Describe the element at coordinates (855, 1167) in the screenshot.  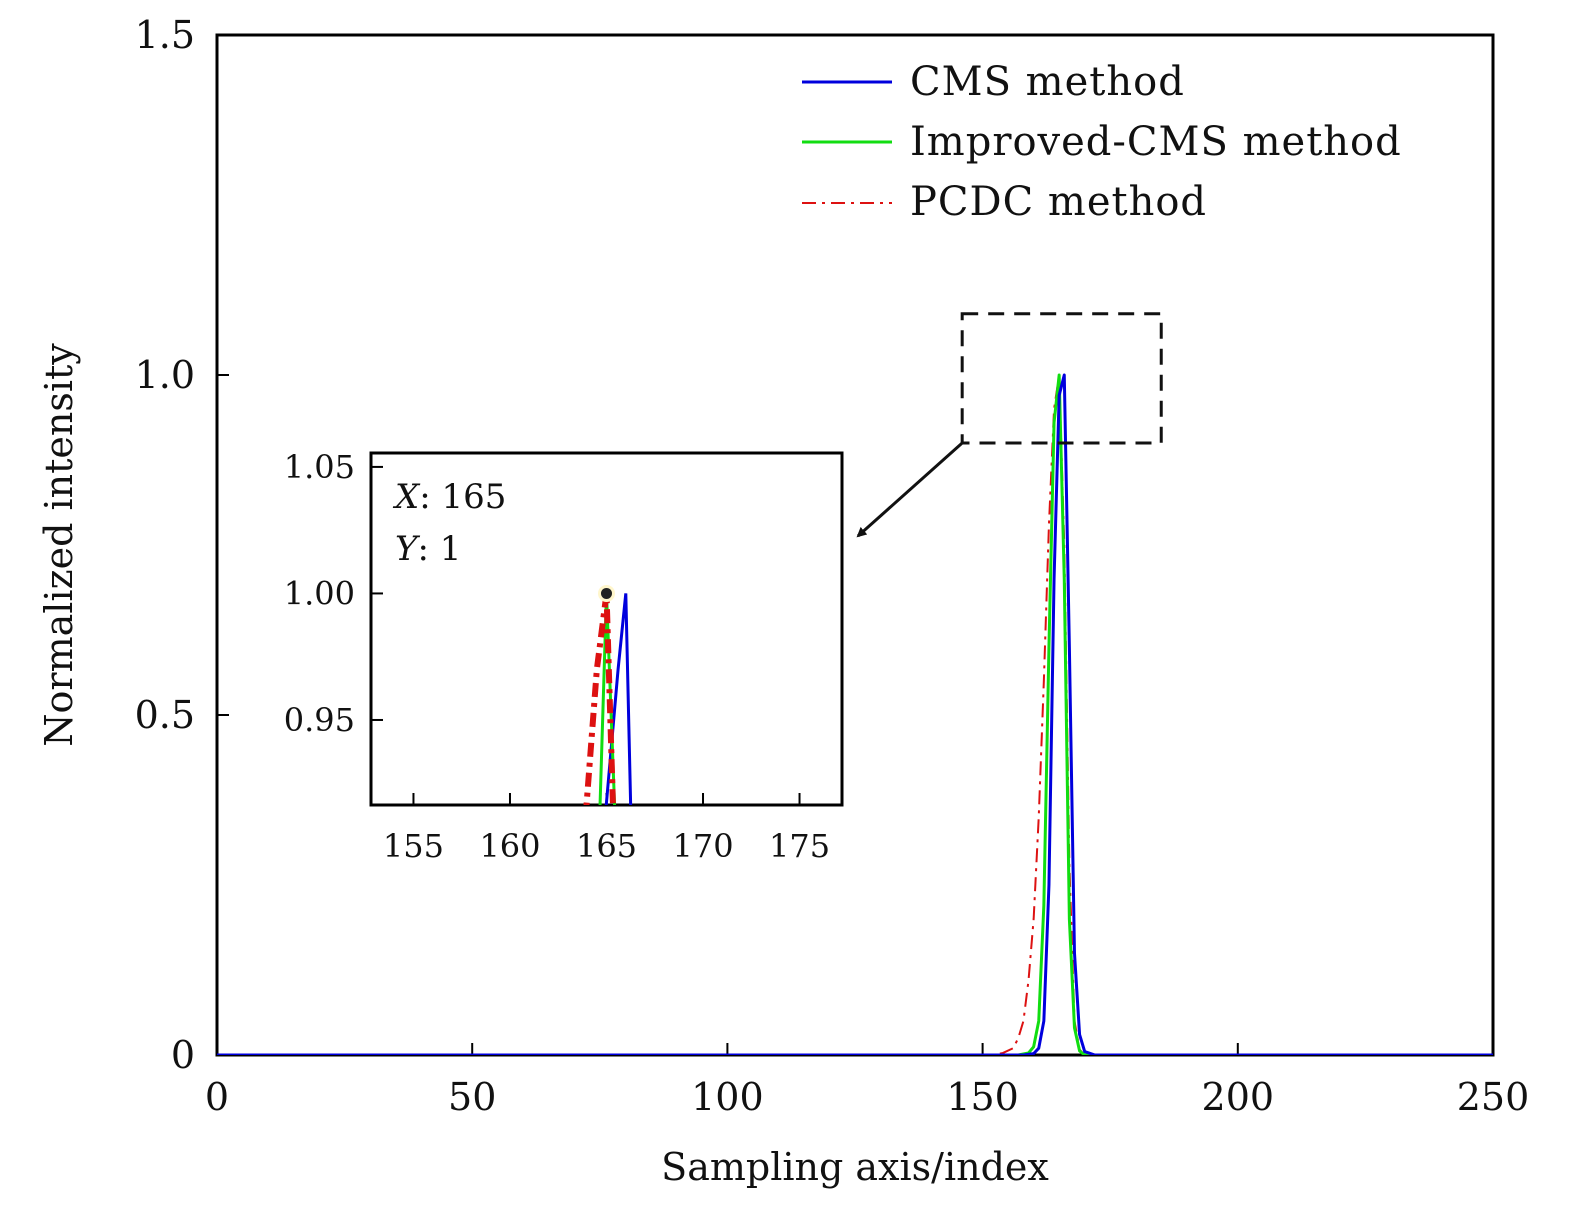
I see `x-axis-title: Sampling axis/index` at that location.